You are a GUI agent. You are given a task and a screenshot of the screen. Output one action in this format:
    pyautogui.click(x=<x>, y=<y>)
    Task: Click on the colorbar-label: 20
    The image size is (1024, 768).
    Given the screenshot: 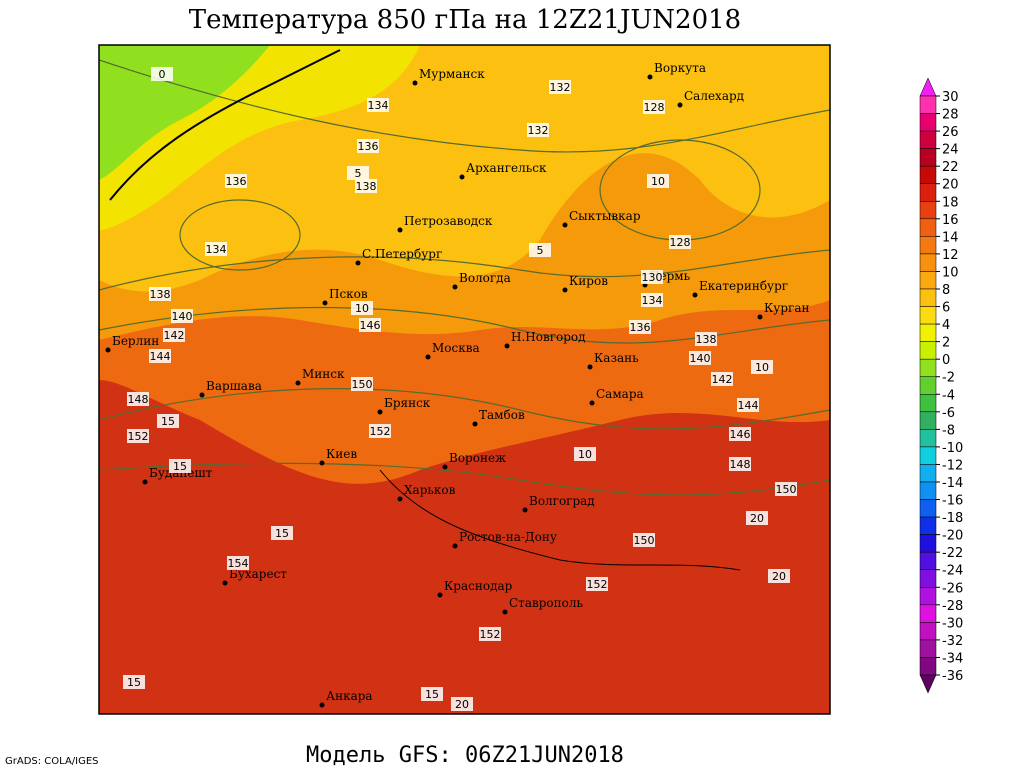 What is the action you would take?
    pyautogui.click(x=950, y=185)
    